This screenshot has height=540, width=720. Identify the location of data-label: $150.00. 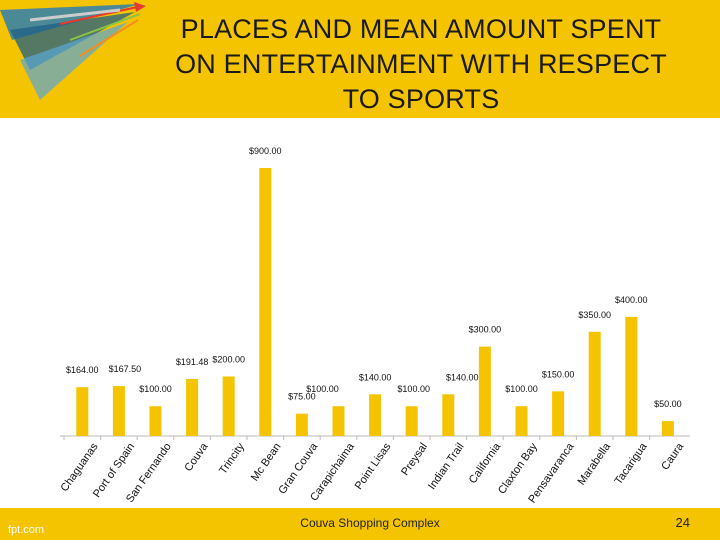
(558, 374).